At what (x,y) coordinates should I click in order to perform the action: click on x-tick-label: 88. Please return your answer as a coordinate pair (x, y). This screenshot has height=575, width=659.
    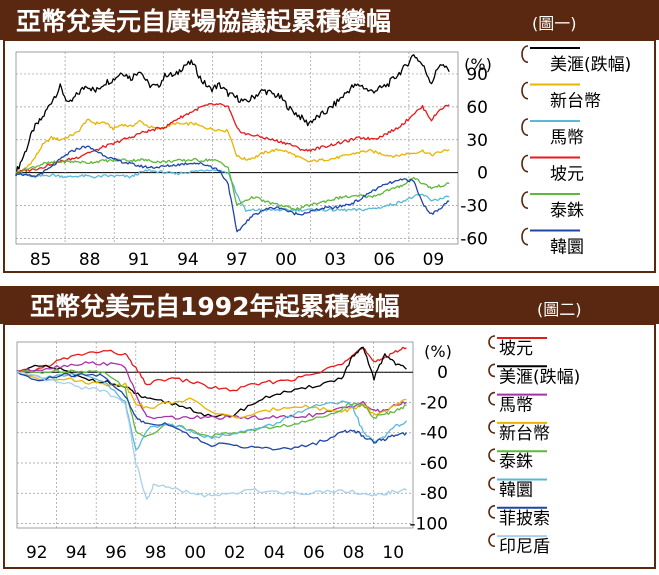
    Looking at the image, I should click on (90, 260).